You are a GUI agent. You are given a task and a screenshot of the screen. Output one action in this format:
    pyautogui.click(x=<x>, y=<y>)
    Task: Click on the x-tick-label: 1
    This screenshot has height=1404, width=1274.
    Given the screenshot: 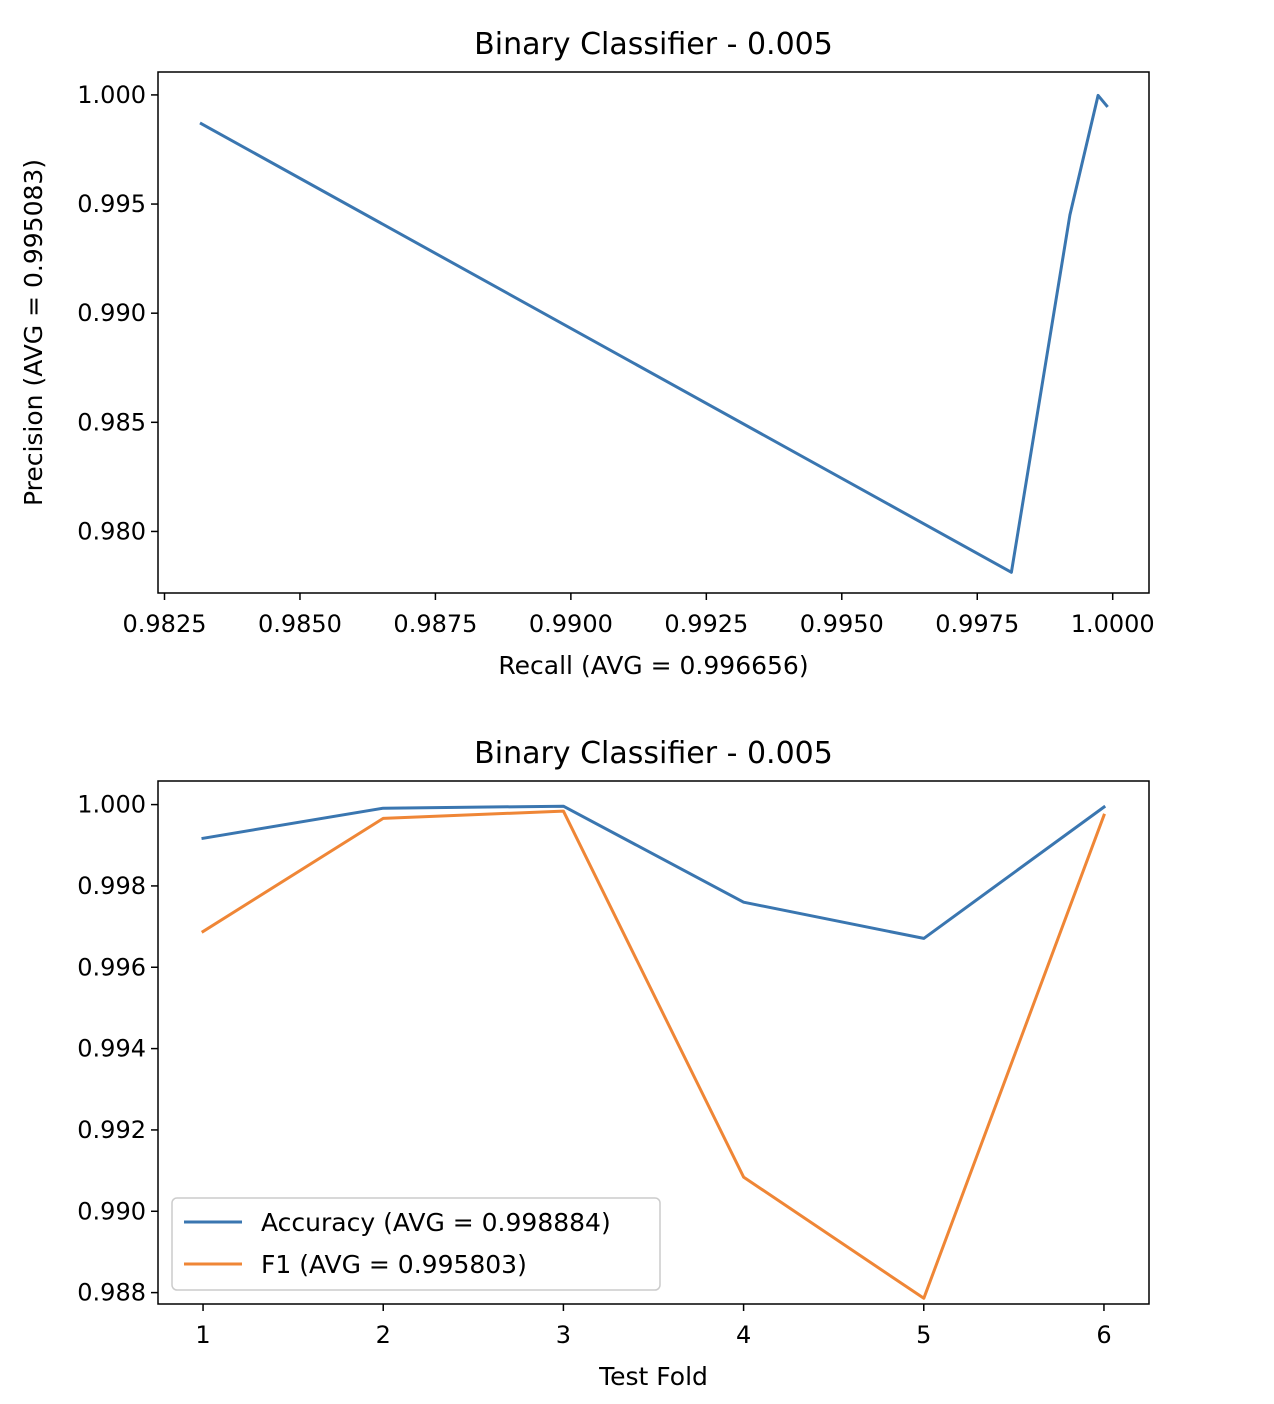 What is the action you would take?
    pyautogui.click(x=202, y=1335)
    